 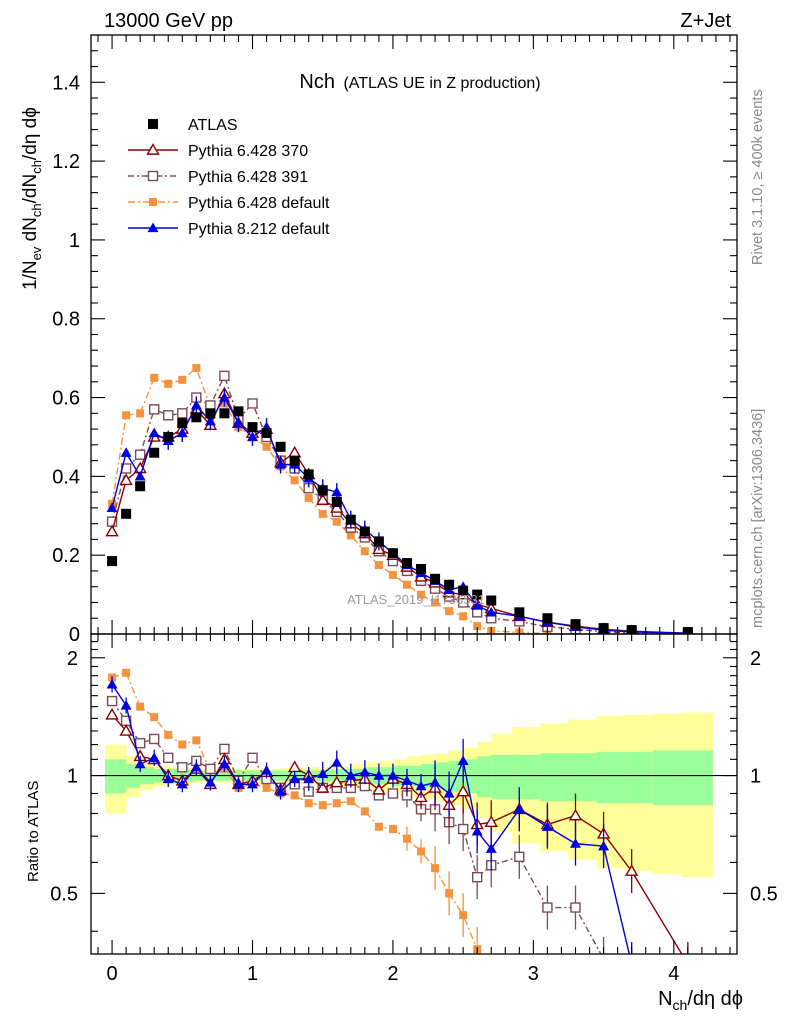 I want to click on main-y-axis-title: 1/Nev dNch/dNch/dη dϕ, so click(x=32, y=198).